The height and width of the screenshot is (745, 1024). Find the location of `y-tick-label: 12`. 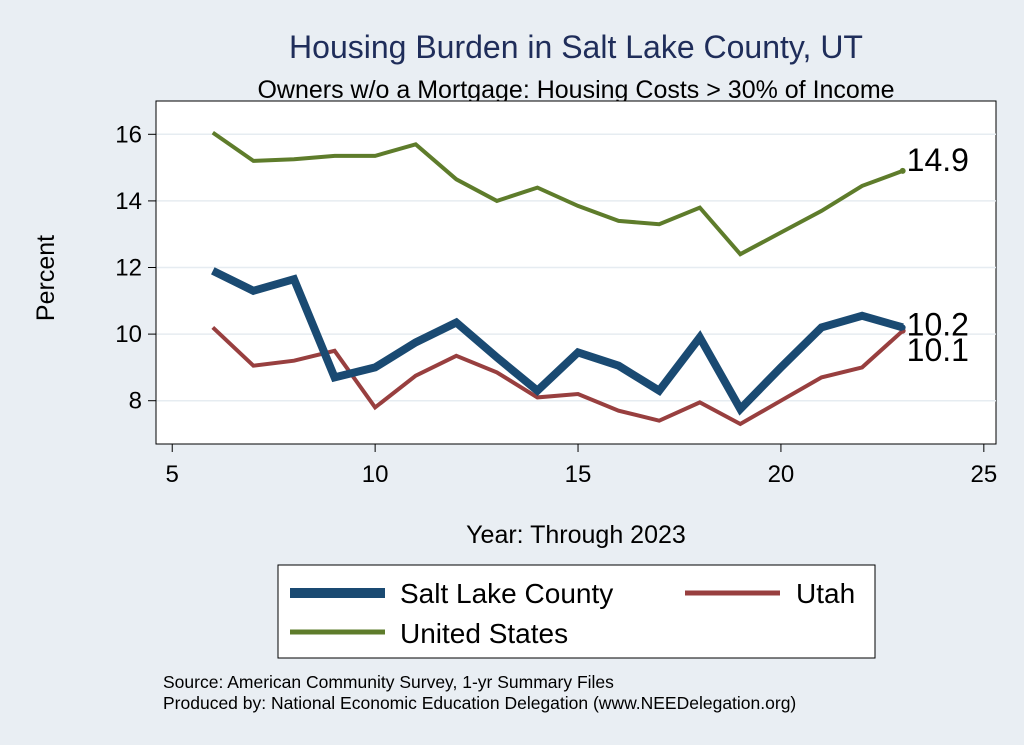

y-tick-label: 12 is located at coordinates (128, 268).